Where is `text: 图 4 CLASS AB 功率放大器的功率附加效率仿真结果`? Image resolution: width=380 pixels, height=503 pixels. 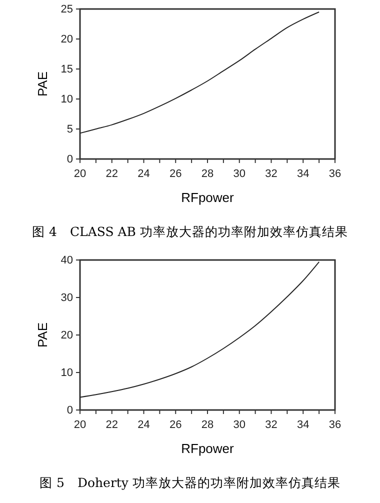
text: 图 4 CLASS AB 功率放大器的功率附加效率仿真结果 is located at coordinates (190, 231).